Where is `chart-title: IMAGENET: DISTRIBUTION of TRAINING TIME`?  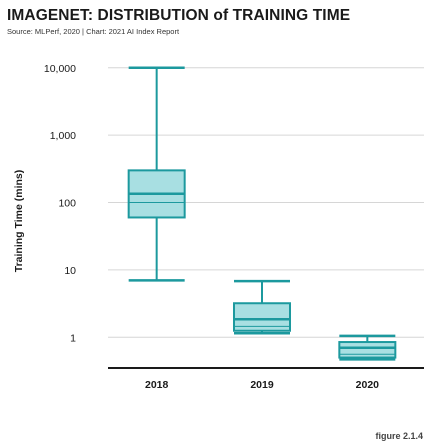 chart-title: IMAGENET: DISTRIBUTION of TRAINING TIME is located at coordinates (179, 15).